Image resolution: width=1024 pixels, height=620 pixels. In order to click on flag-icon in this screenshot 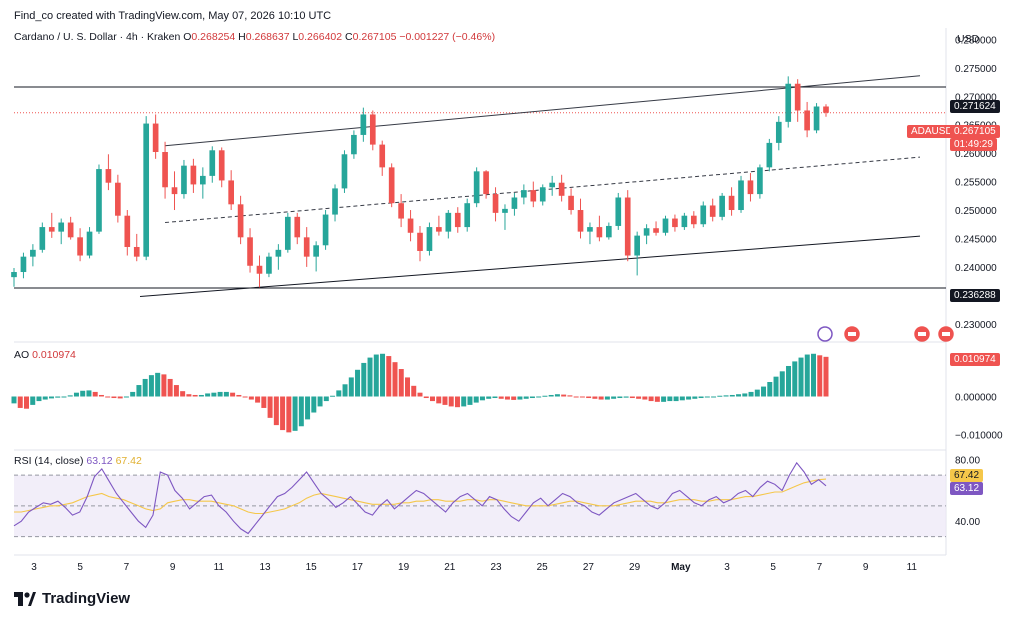, I will do `click(852, 334)`.